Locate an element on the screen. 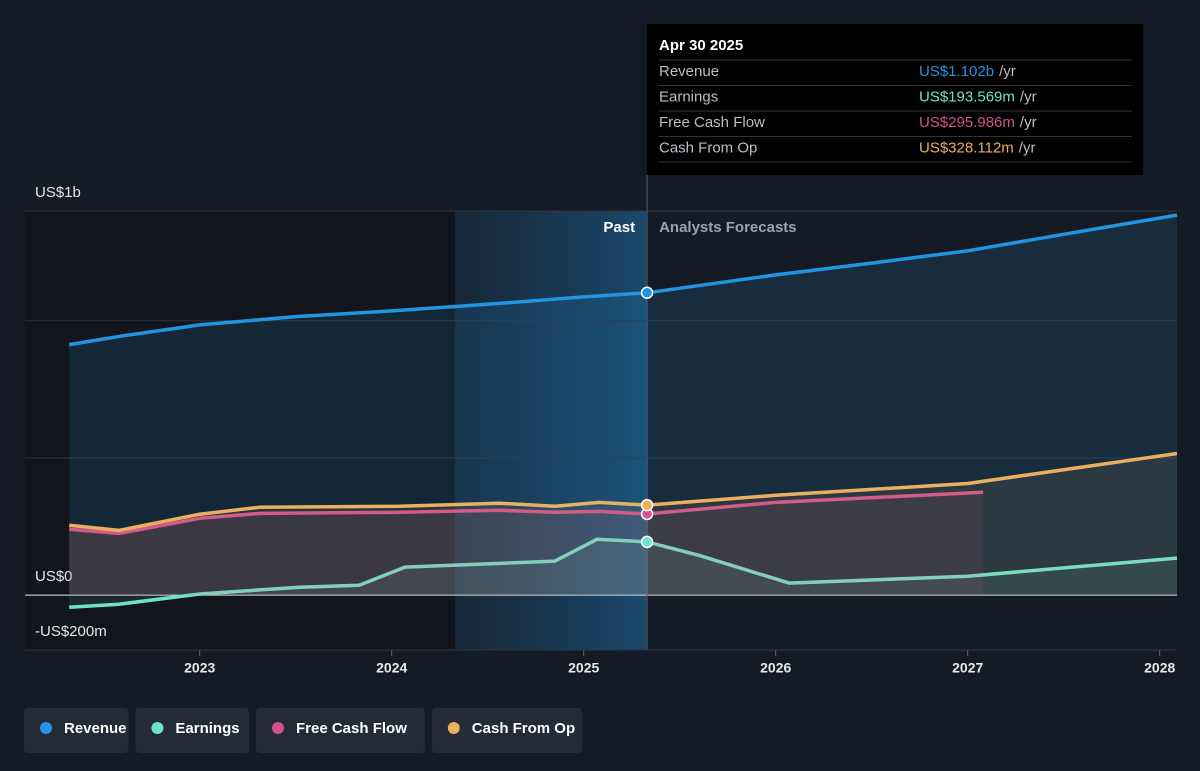 Image resolution: width=1200 pixels, height=771 pixels. legend-label: Cash From Op is located at coordinates (523, 728).